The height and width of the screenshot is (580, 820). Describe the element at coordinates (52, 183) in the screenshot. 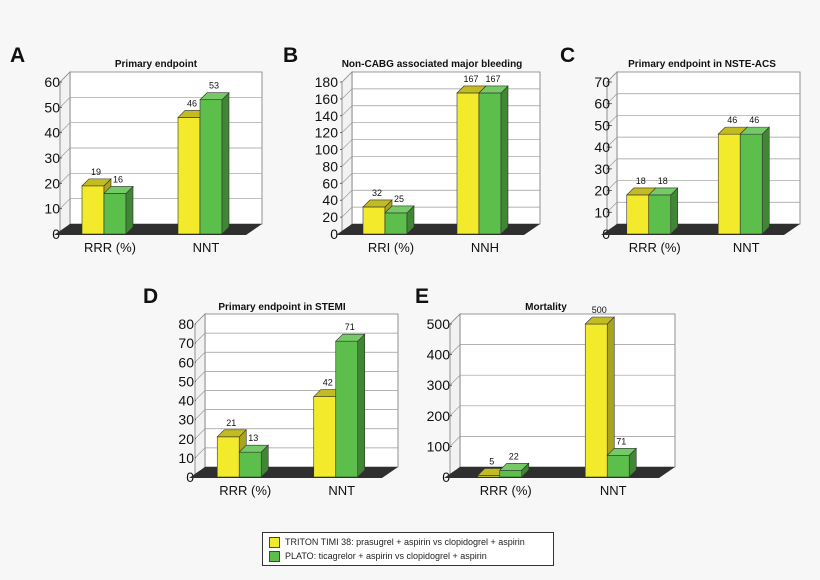

I see `panel-a-tick-label: 20` at that location.